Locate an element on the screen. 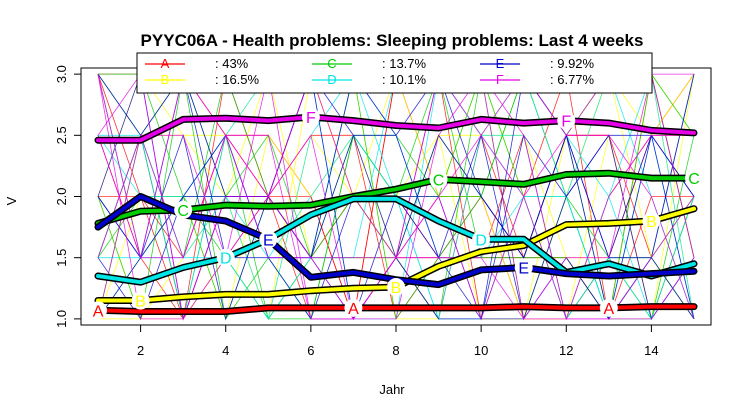 The width and height of the screenshot is (751, 419). series-line-a is located at coordinates (396, 309).